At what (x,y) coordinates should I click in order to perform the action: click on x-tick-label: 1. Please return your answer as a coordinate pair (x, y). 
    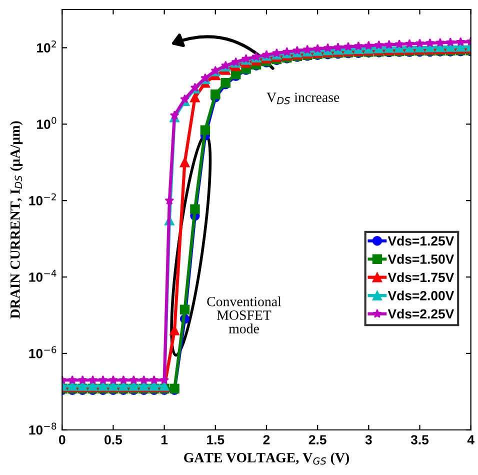
    Looking at the image, I should click on (164, 439).